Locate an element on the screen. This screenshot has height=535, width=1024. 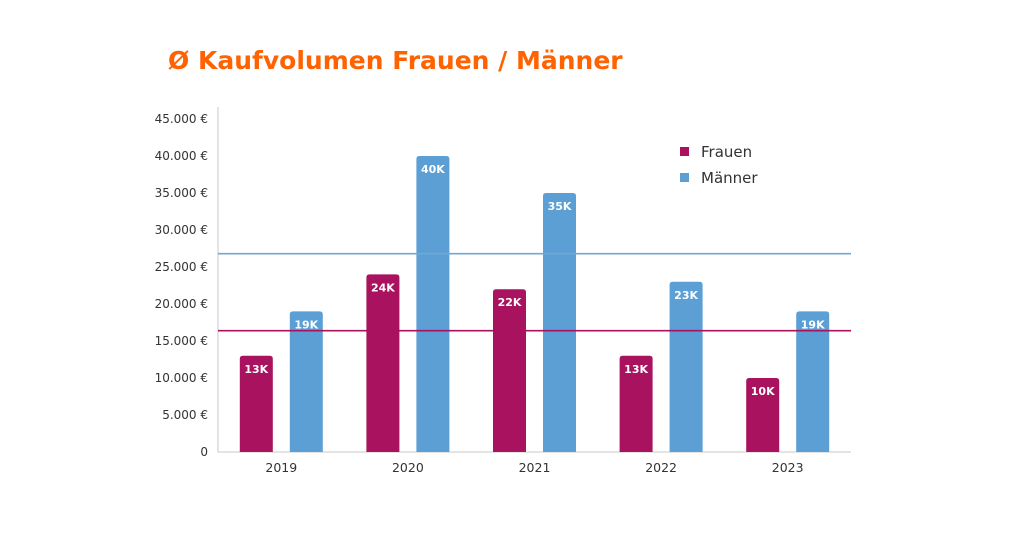
y-tick-label: 20.000 € is located at coordinates (181, 304).